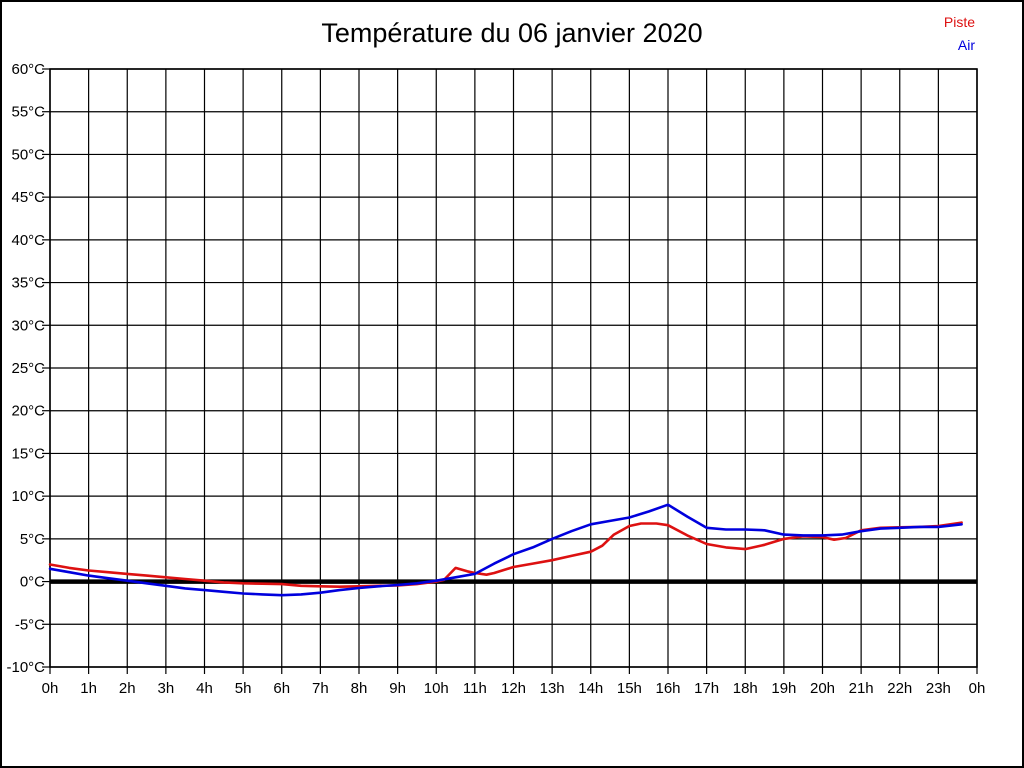 The width and height of the screenshot is (1024, 768). I want to click on y-tick-label: -10°C, so click(25, 667).